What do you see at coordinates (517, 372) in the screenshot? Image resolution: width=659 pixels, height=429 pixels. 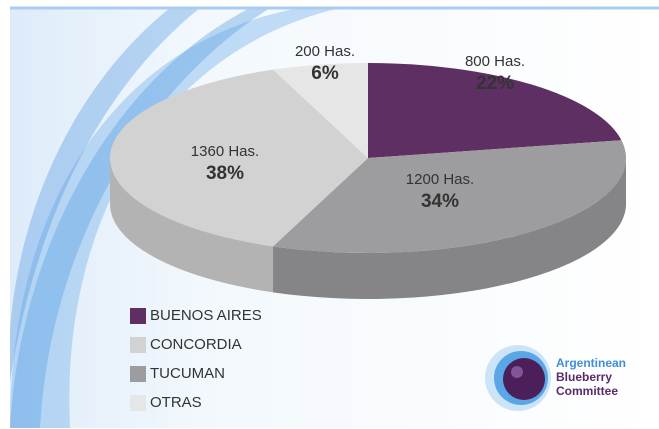 I see `logo-shine` at bounding box center [517, 372].